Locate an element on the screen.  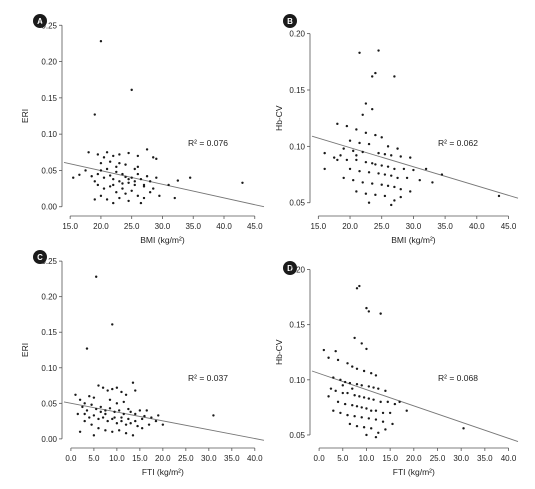
panel-label: D is located at coordinates (290, 268).